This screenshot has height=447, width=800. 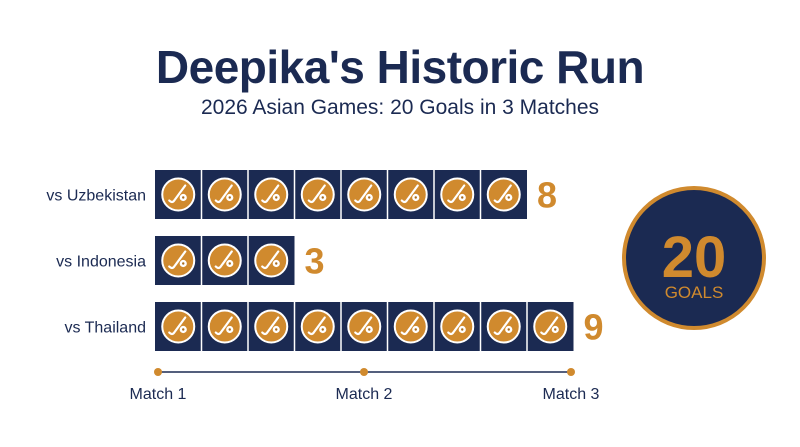 I want to click on timeline-label: Match 3, so click(x=571, y=394).